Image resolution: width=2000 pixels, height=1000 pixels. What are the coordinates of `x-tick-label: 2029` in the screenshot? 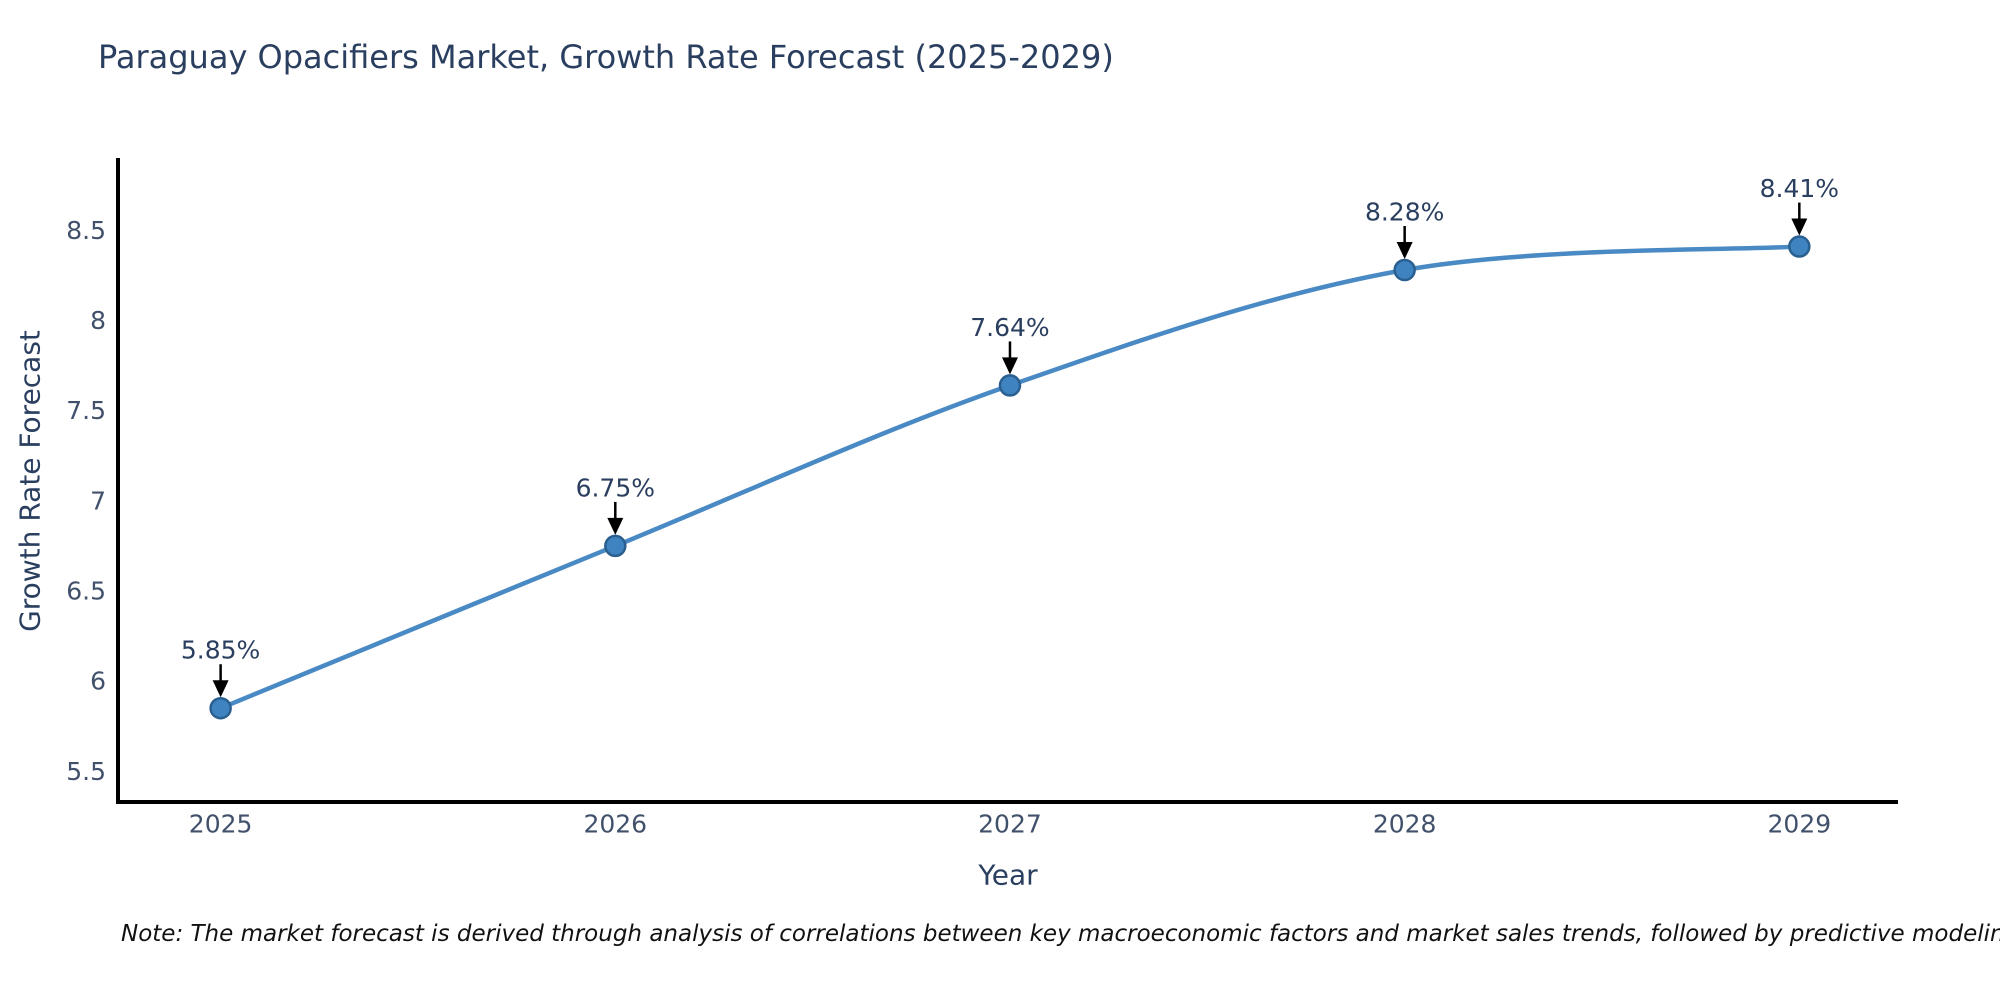 It's located at (1800, 824).